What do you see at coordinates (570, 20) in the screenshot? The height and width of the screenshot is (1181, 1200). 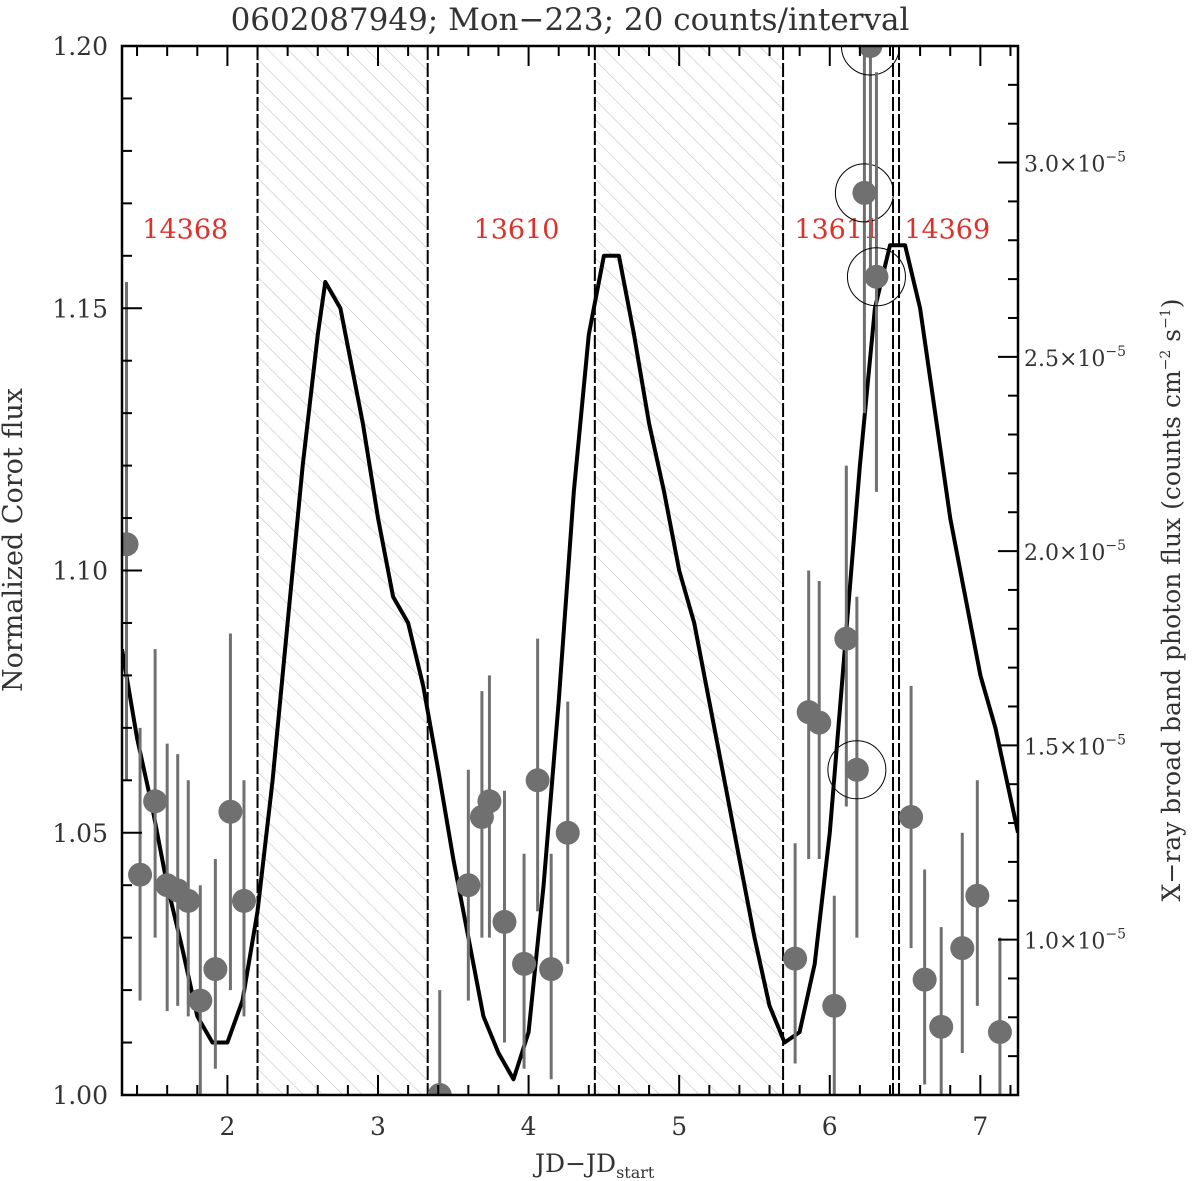 I see `chart-title: 0602087949; Mon−223; 20 counts/interval` at bounding box center [570, 20].